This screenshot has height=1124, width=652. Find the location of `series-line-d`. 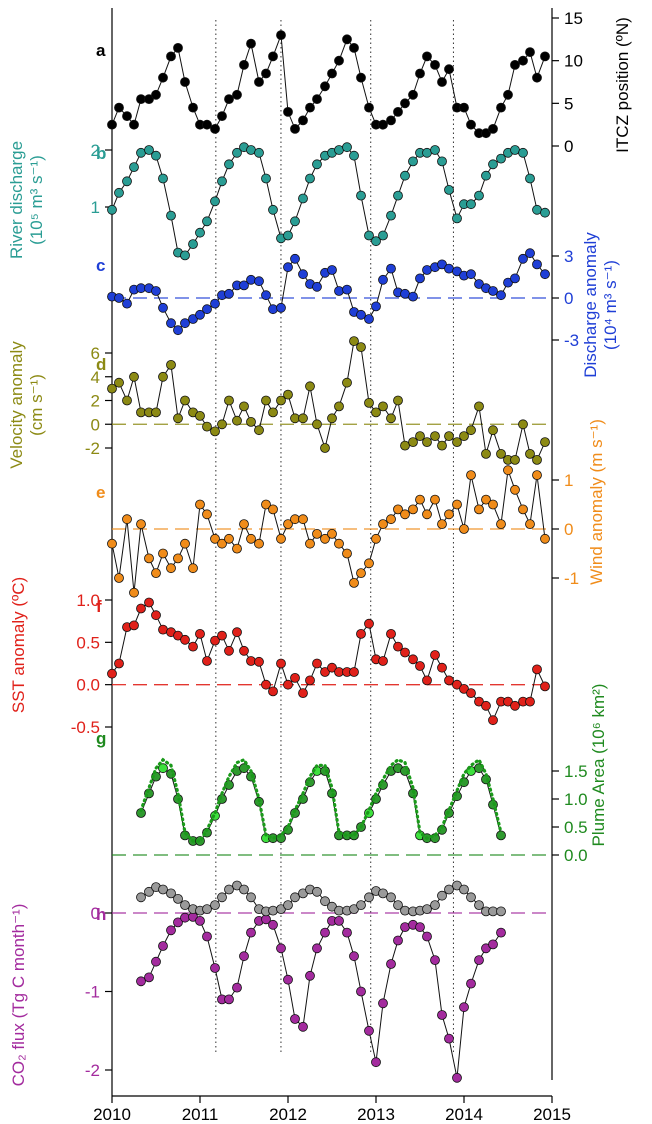

series-line-d is located at coordinates (328, 400).